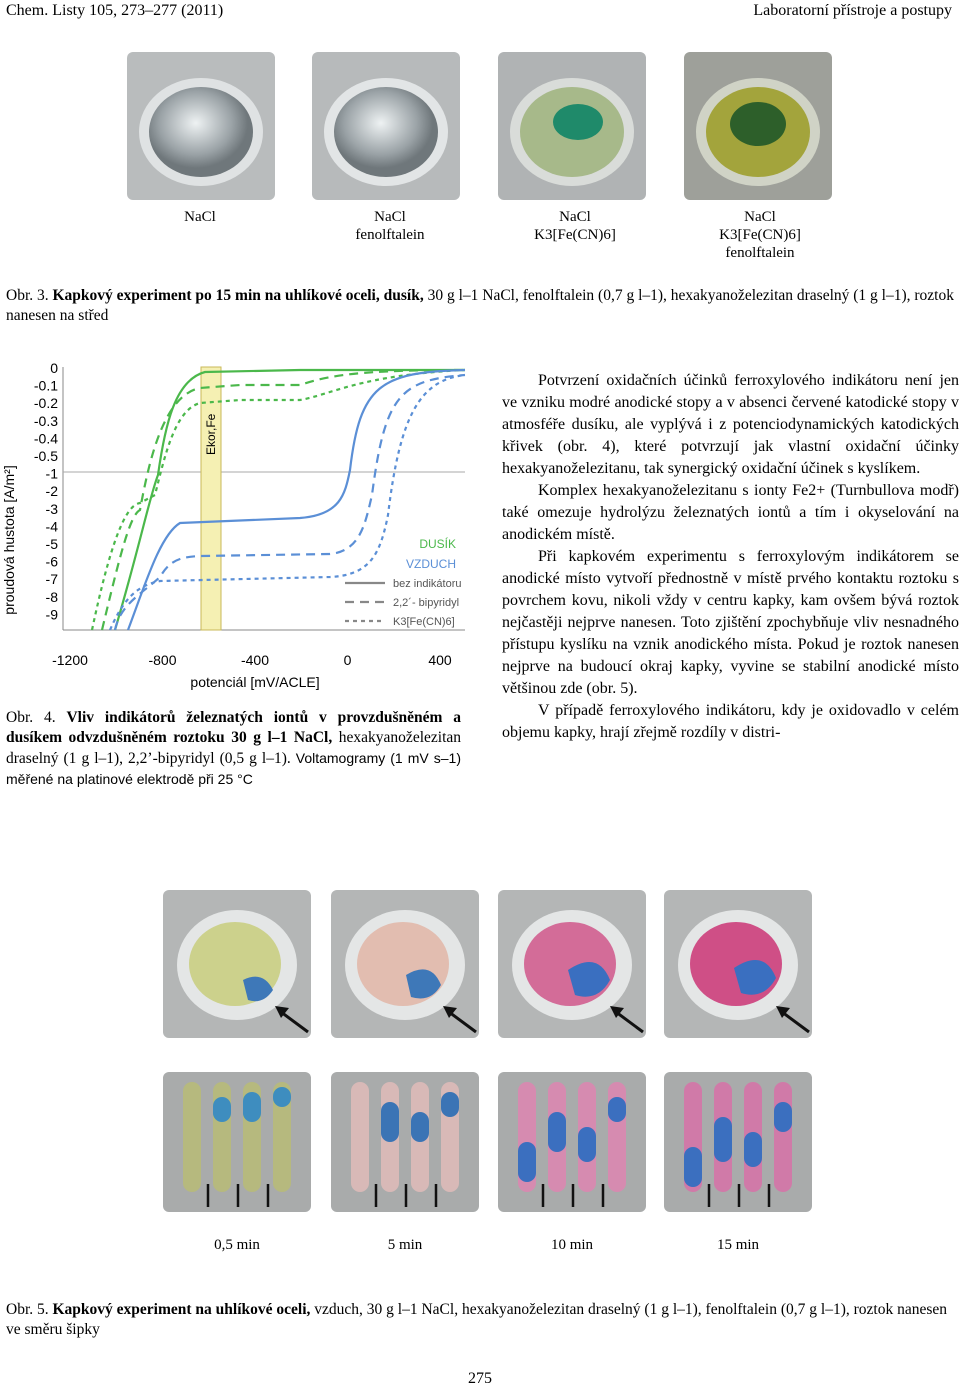 The height and width of the screenshot is (1388, 960). What do you see at coordinates (405, 964) in the screenshot?
I see `photo-drop-top-5min` at bounding box center [405, 964].